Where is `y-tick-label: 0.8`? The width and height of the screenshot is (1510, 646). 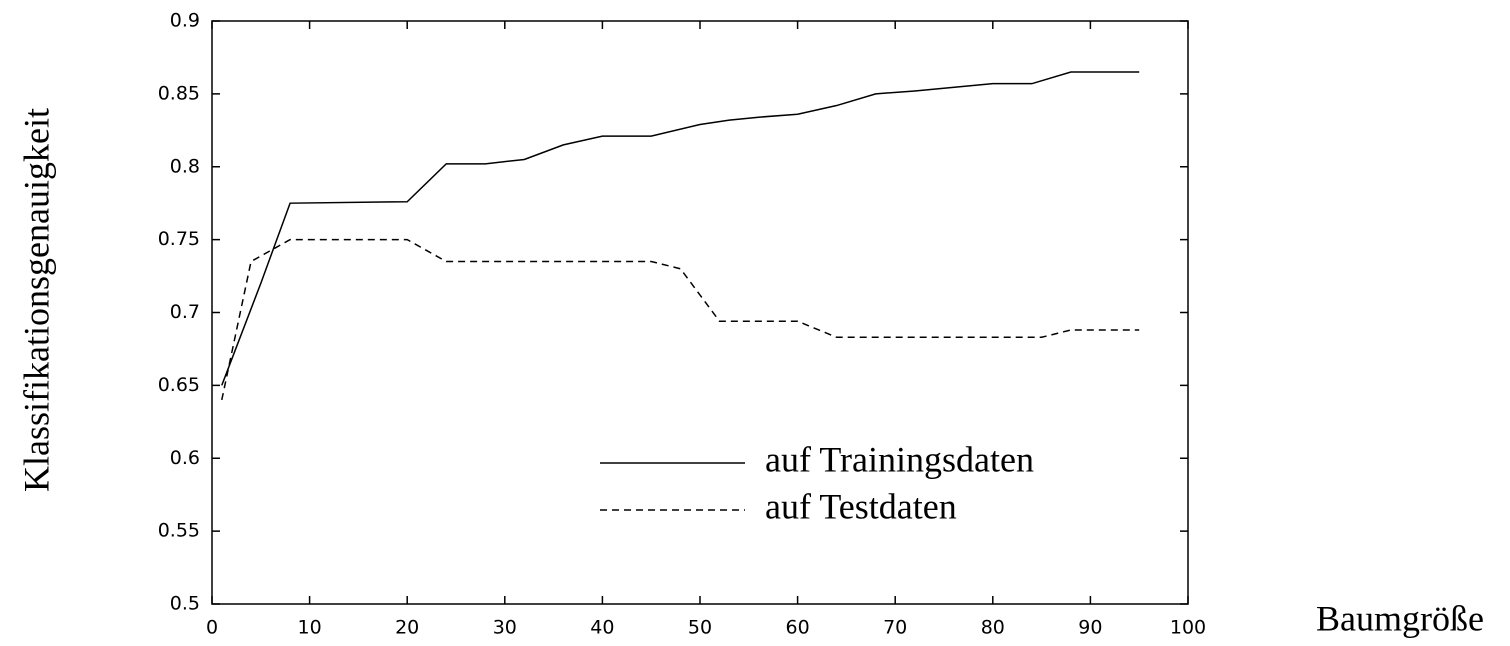
y-tick-label: 0.8 is located at coordinates (185, 166).